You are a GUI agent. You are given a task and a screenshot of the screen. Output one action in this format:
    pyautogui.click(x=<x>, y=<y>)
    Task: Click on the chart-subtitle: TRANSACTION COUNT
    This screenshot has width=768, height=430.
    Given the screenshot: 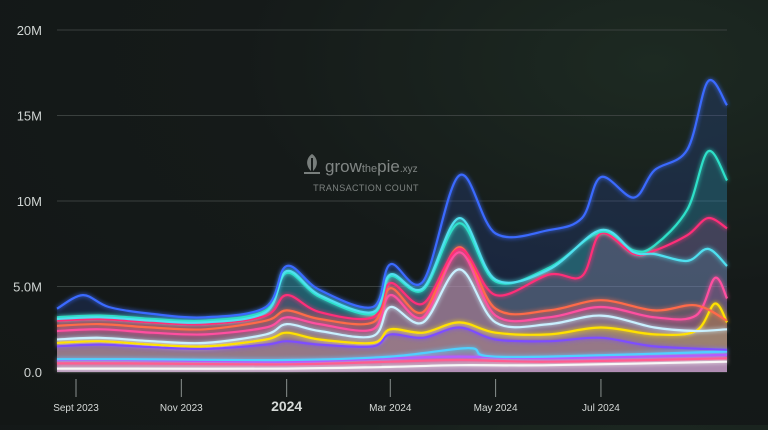 What is the action you would take?
    pyautogui.click(x=366, y=188)
    